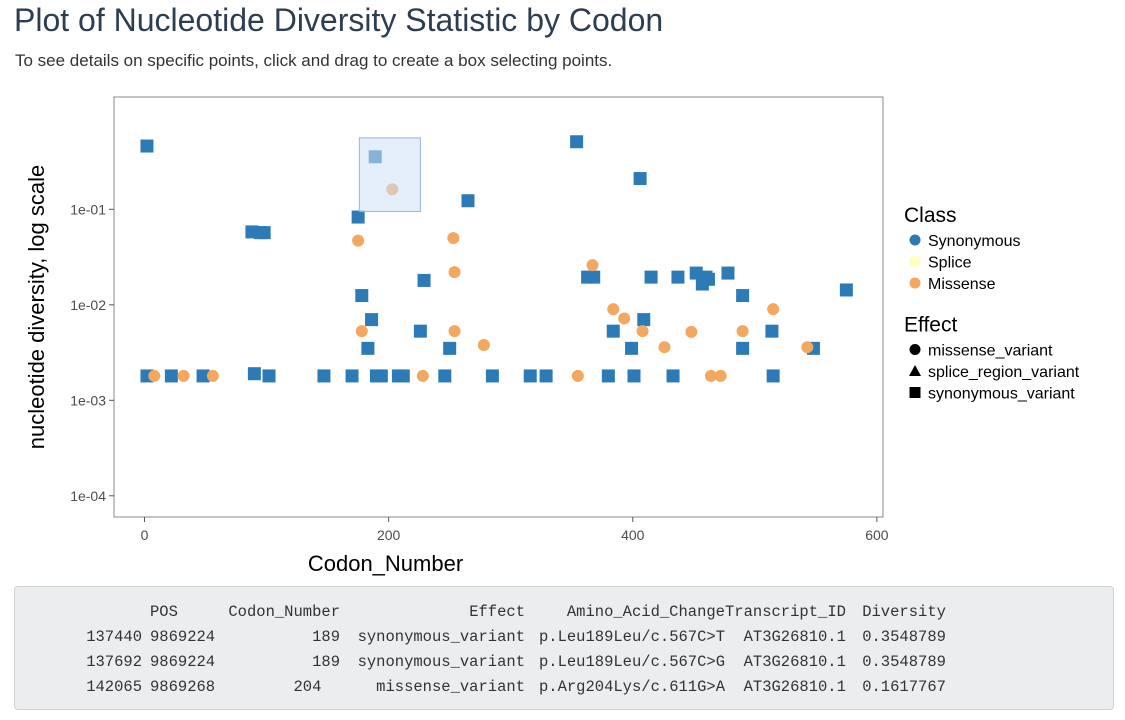 The image size is (1125, 720). Describe the element at coordinates (1001, 394) in the screenshot. I see `legend-label: synonymous_variant` at that location.